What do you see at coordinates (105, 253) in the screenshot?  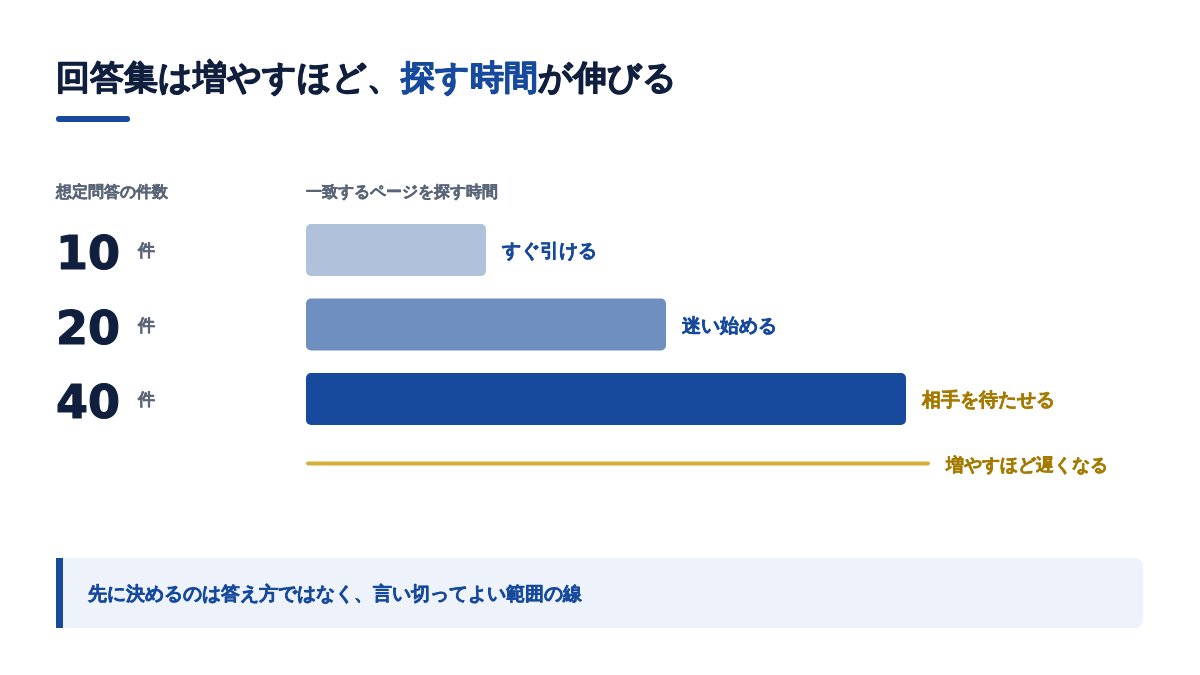 I see `y-tick-label: 10 件` at bounding box center [105, 253].